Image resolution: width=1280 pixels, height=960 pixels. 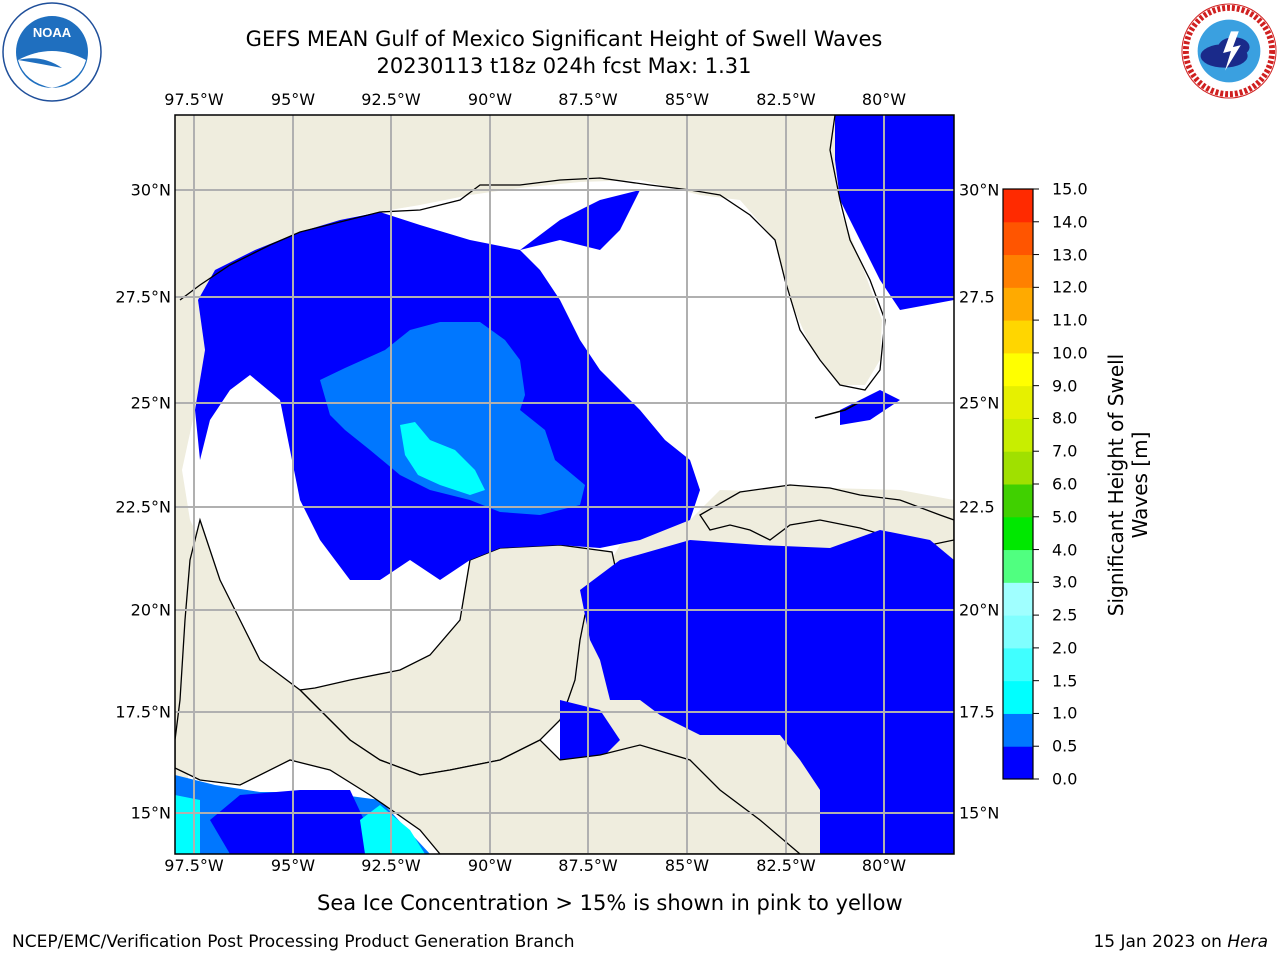 What do you see at coordinates (979, 190) in the screenshot?
I see `lat-label-right: 30°N` at bounding box center [979, 190].